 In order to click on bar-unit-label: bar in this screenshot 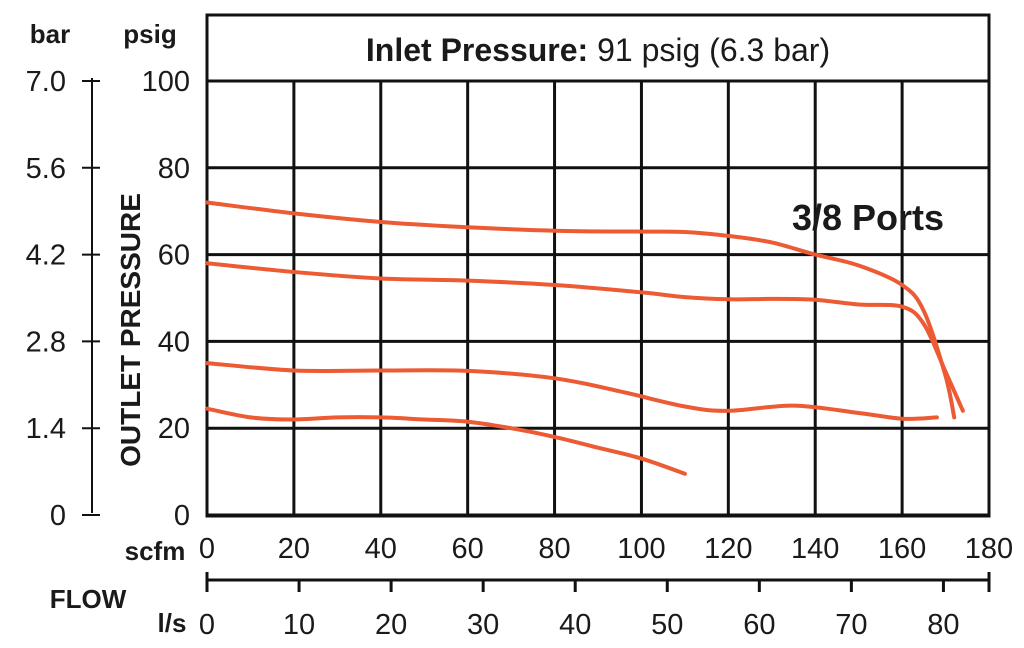, I will do `click(50, 34)`.